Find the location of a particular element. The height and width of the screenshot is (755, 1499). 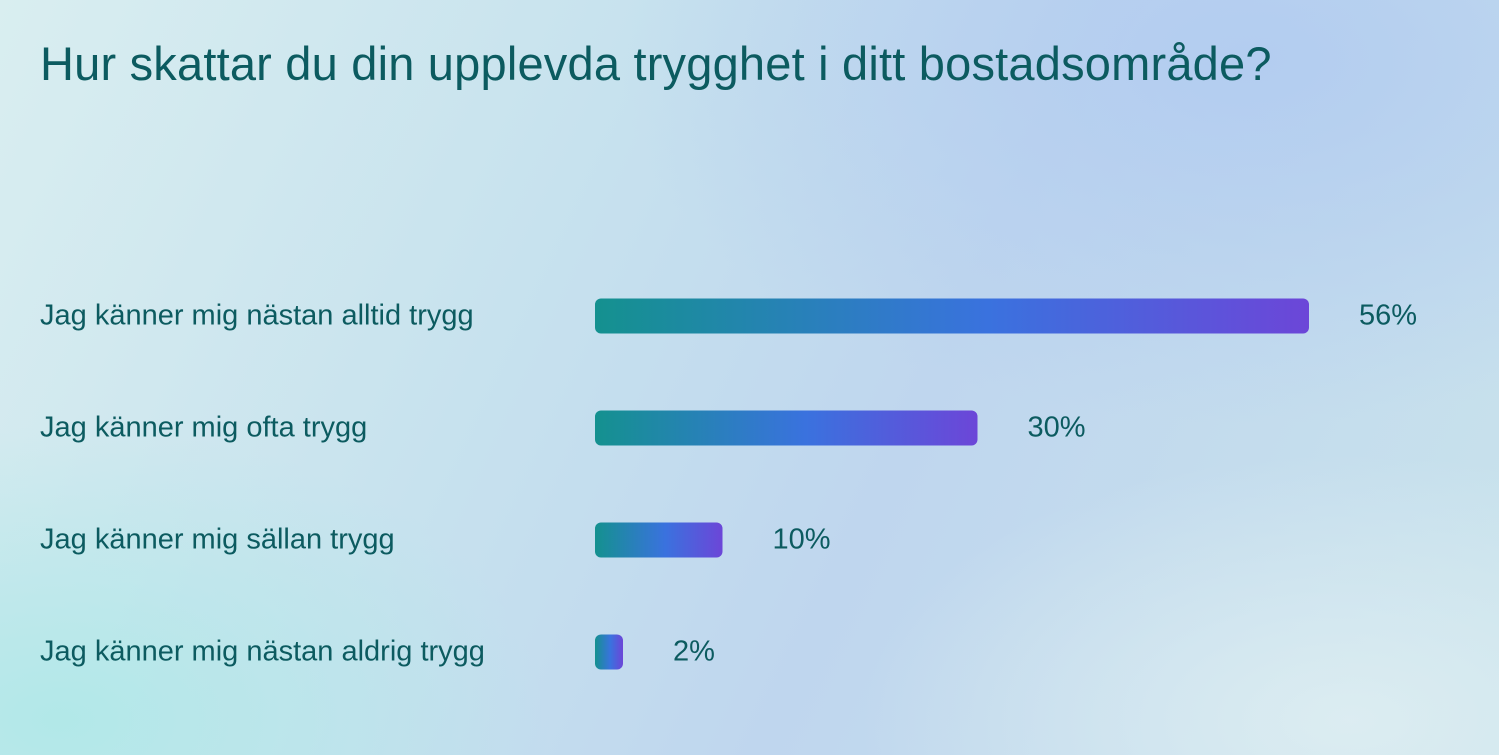

value-label: 56% is located at coordinates (1388, 316).